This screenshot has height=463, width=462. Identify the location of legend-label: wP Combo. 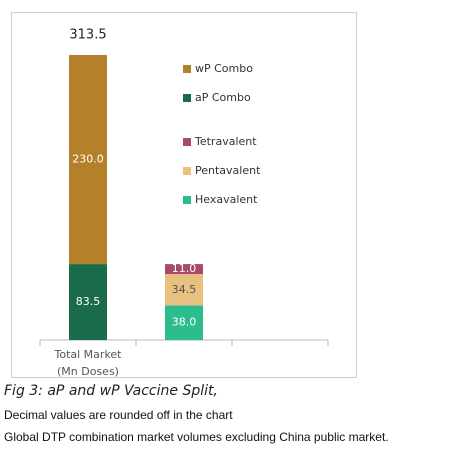
(224, 68).